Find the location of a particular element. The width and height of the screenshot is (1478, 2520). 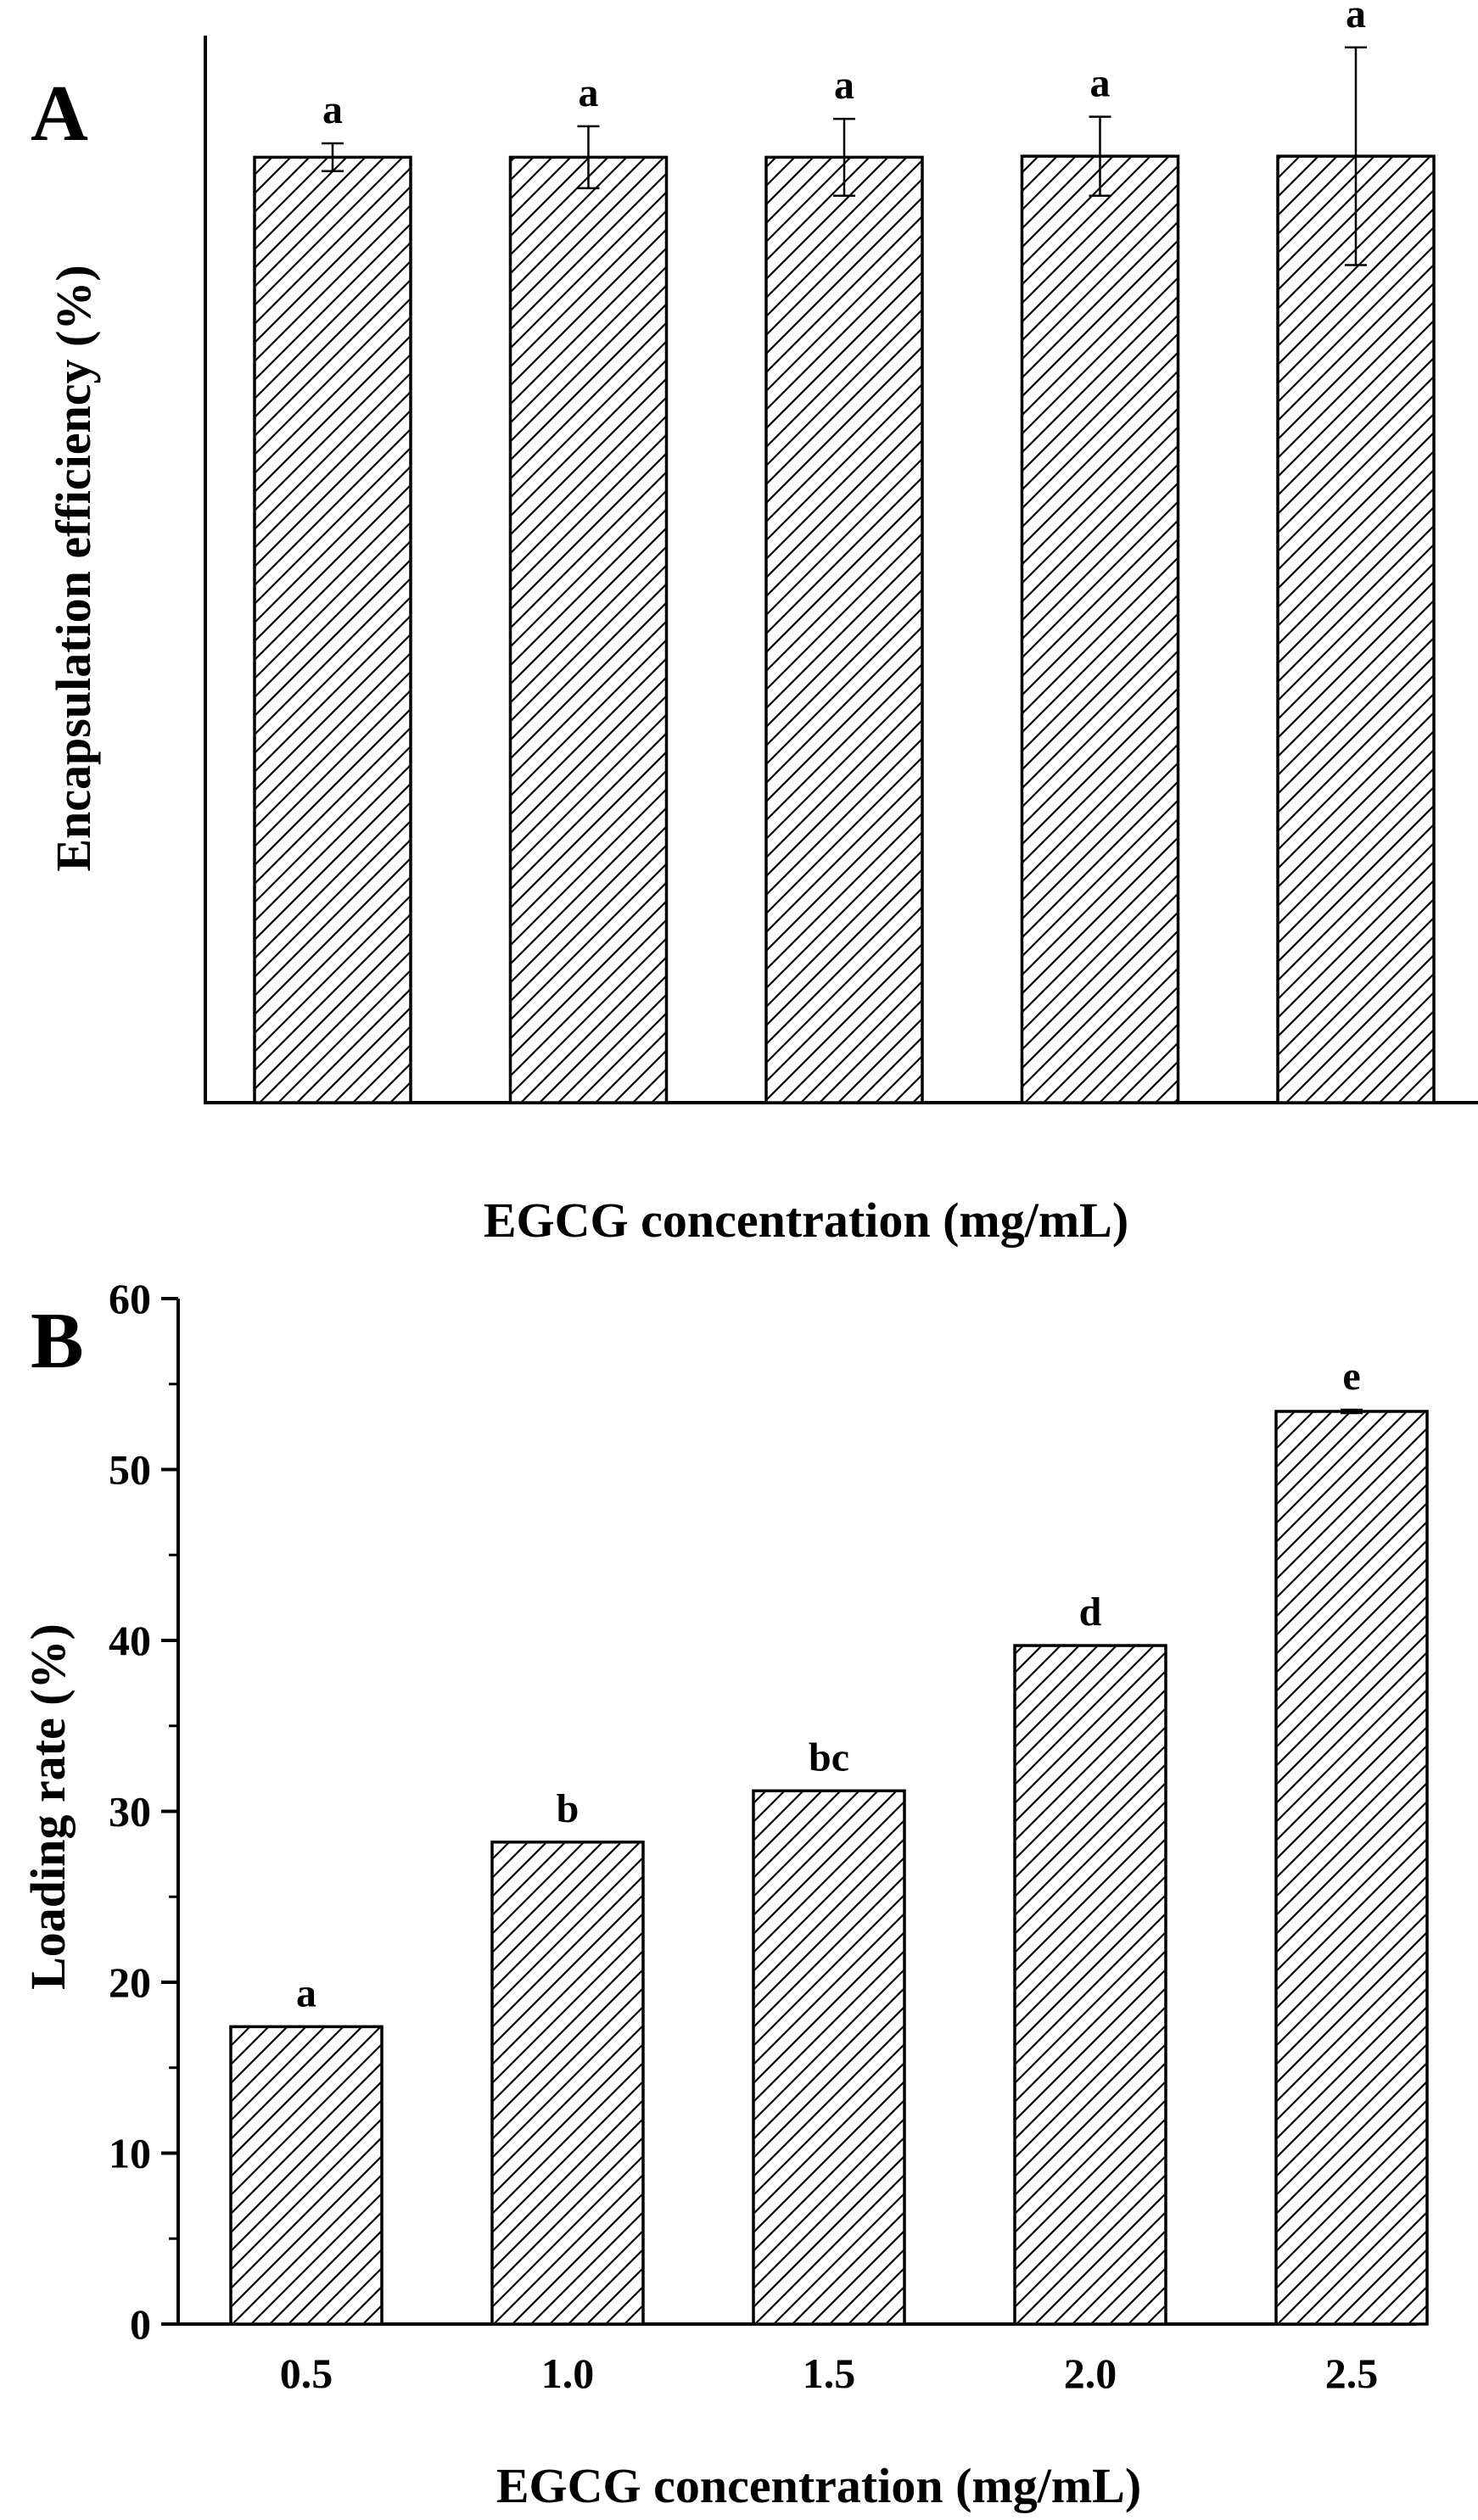

panel-b-x-axis-title: EGCG concentration (mg/mL) is located at coordinates (818, 2486).